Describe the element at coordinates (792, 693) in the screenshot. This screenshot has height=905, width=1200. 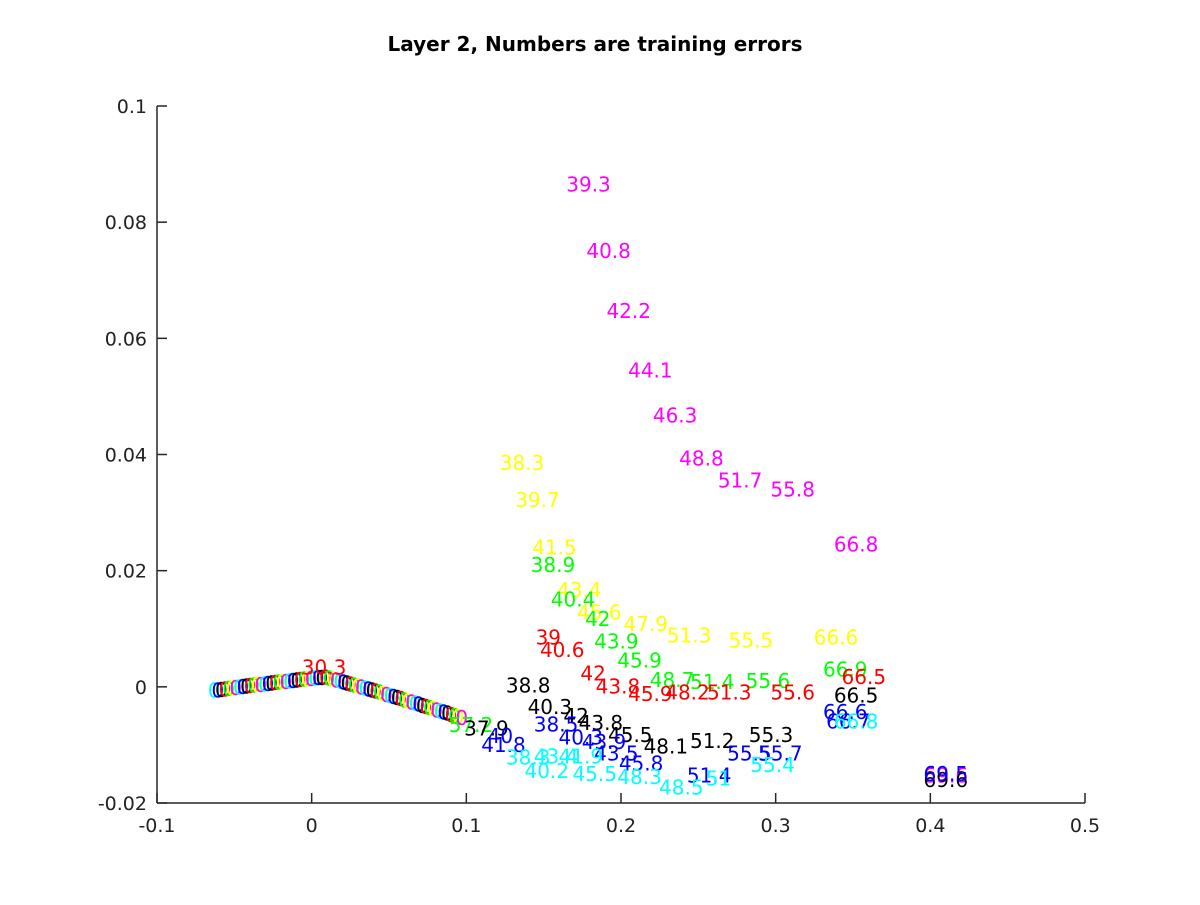
I see `point-label: 55.6` at that location.